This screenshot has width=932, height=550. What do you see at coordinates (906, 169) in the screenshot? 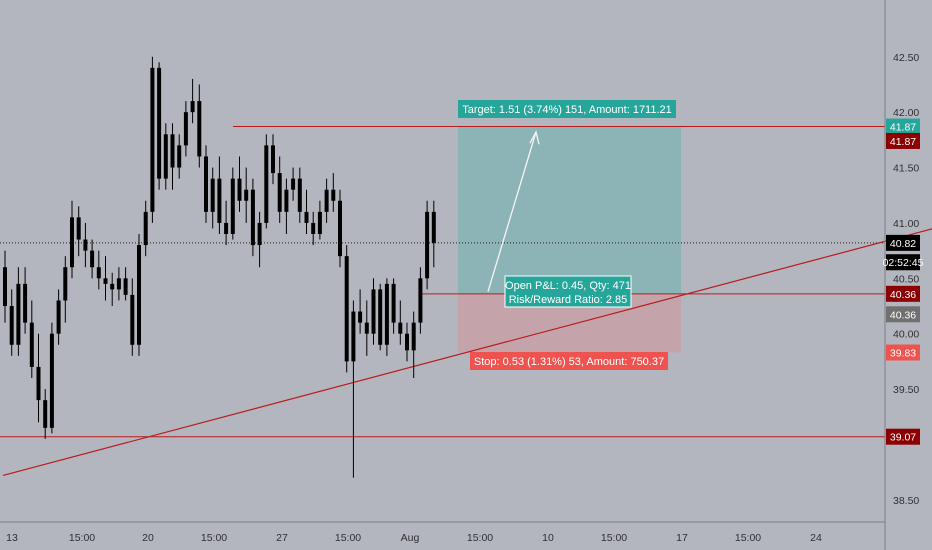
I see `price-tick-label: 41.50` at bounding box center [906, 169].